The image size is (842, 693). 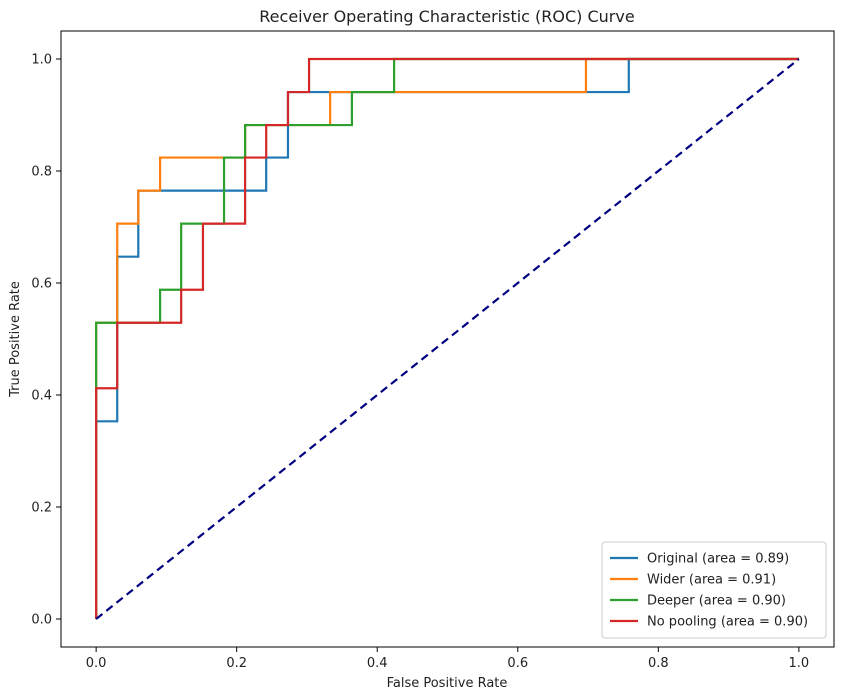 I want to click on y-axis-label: True Positive Rate, so click(x=15, y=339).